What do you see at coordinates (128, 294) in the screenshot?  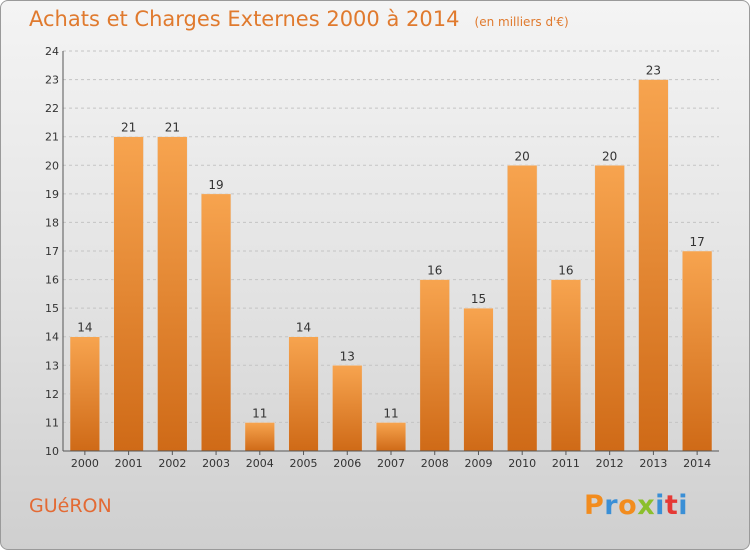 I see `bar-2001` at bounding box center [128, 294].